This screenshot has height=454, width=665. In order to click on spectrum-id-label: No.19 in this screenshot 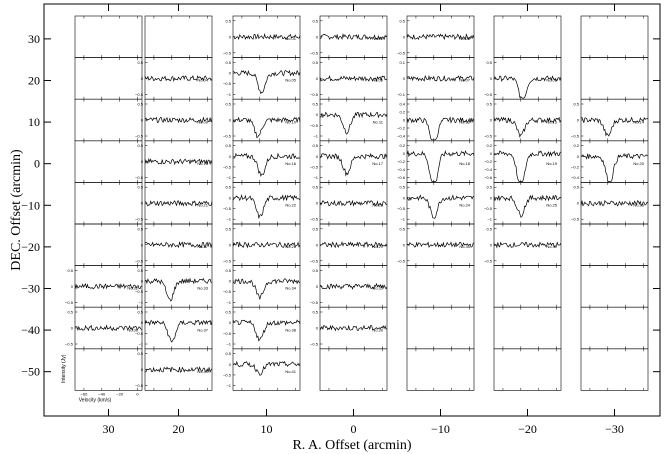, I will do `click(551, 163)`.